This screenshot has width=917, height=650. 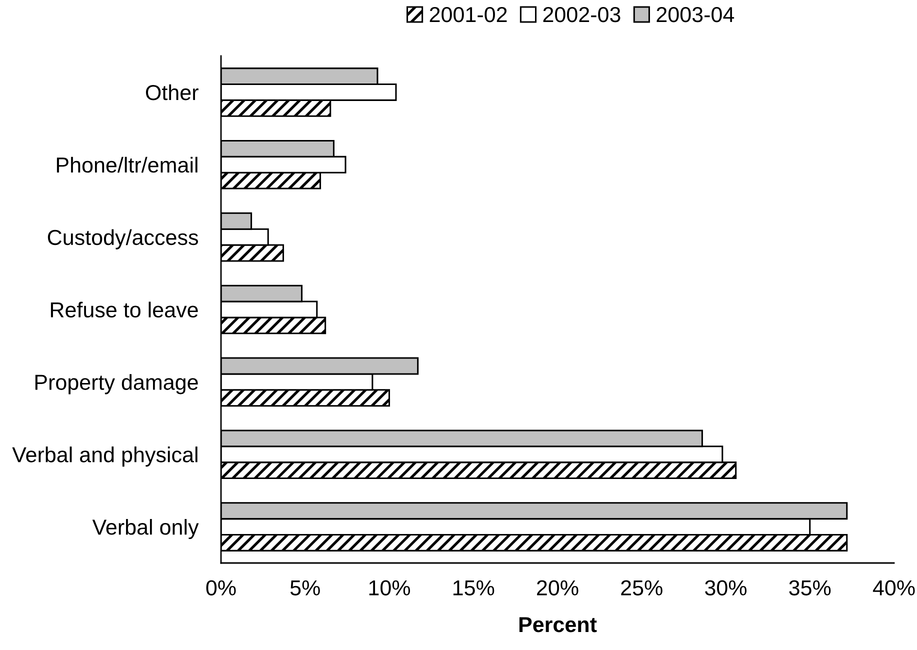 What do you see at coordinates (641, 588) in the screenshot?
I see `x-tick-label: 25%` at bounding box center [641, 588].